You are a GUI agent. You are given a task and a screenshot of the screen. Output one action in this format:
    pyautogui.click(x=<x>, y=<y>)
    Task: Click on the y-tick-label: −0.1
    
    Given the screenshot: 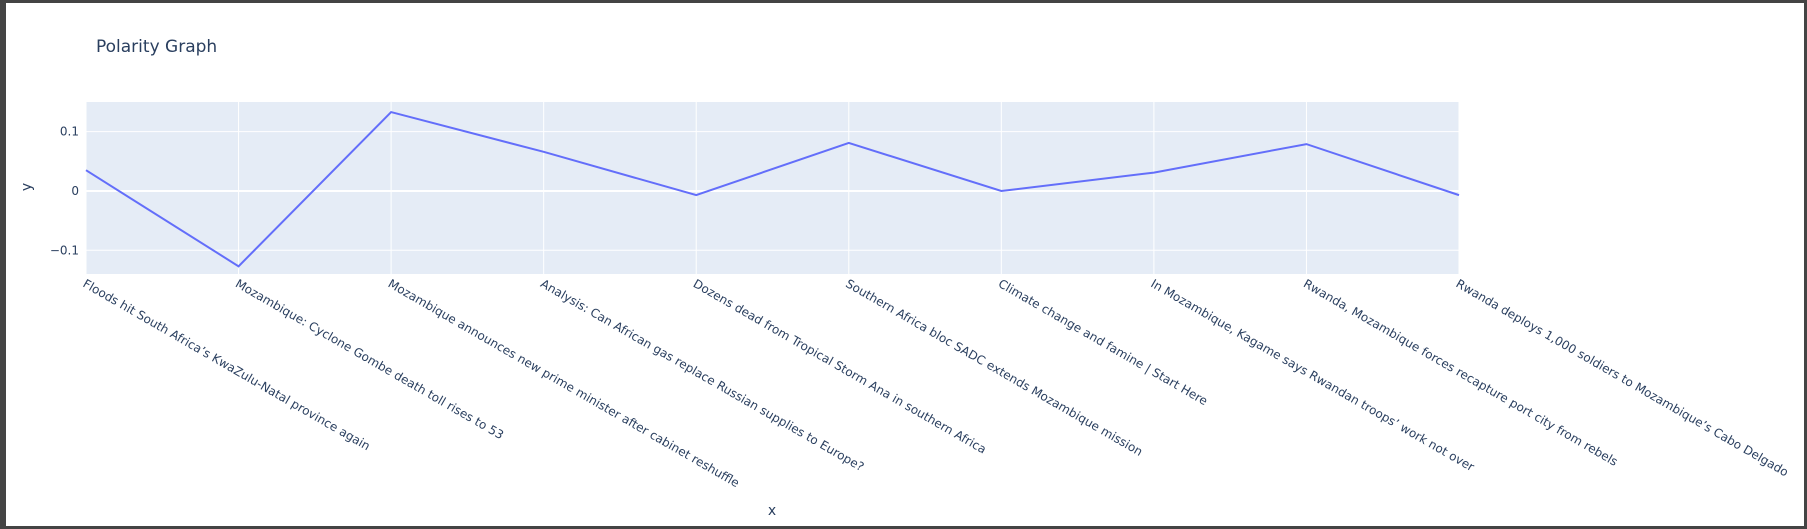 What is the action you would take?
    pyautogui.click(x=64, y=250)
    